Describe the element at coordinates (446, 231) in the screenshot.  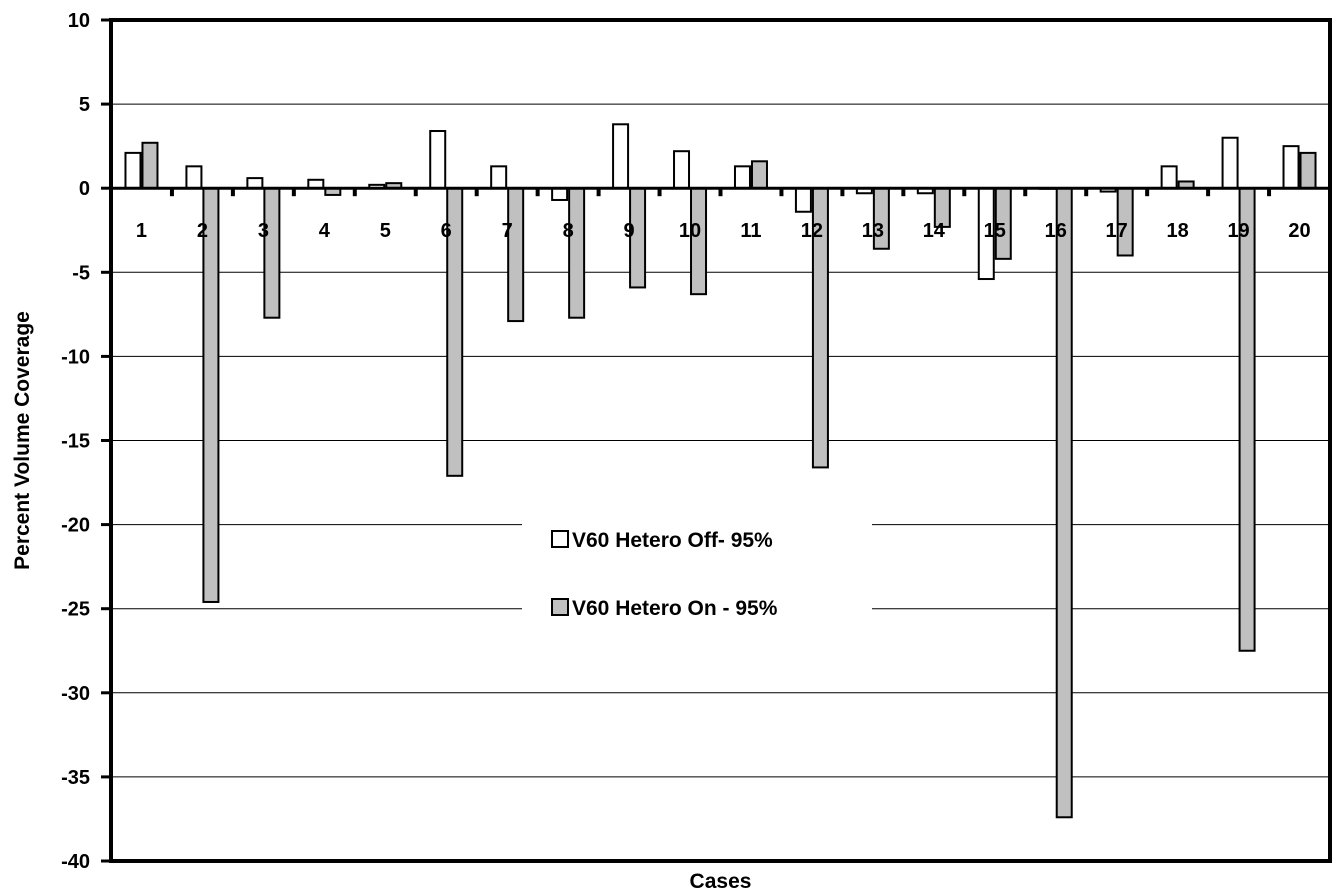
I see `x-tick-label: 6` at that location.